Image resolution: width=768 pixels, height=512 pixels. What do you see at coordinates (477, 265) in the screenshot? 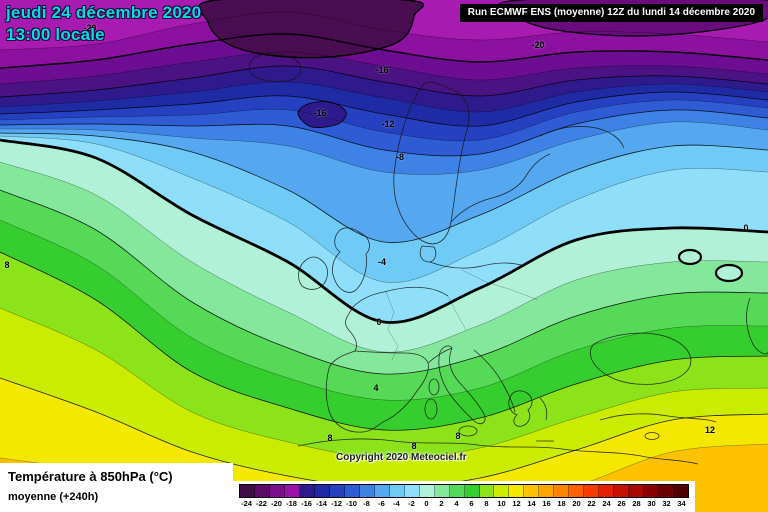
I see `coast-baltic-south` at bounding box center [477, 265].